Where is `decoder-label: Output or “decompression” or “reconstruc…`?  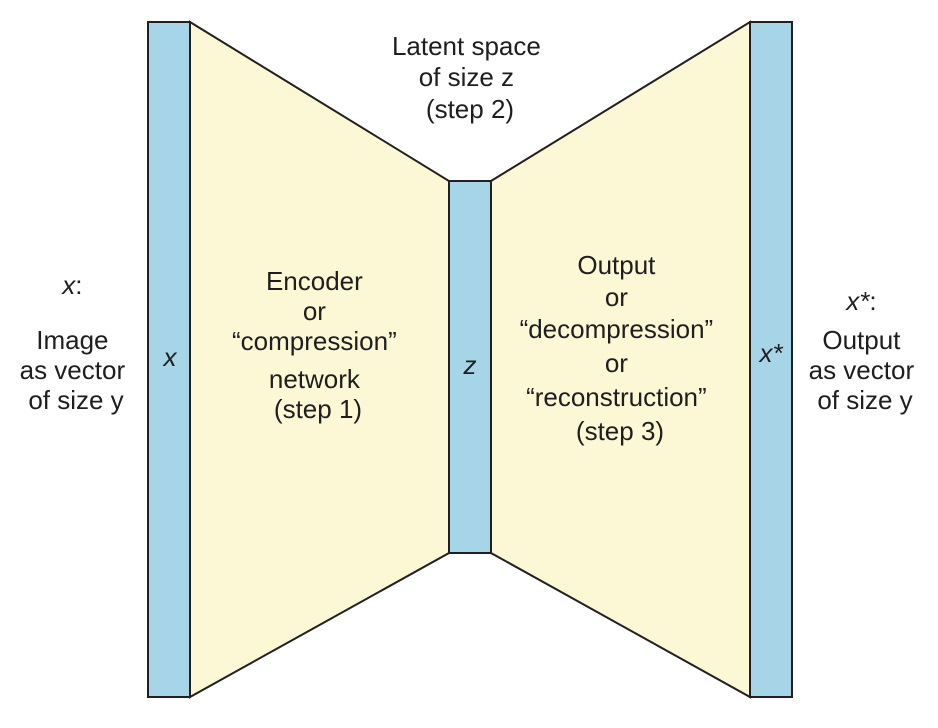
decoder-label: Output or “decompression” or “reconstruc… is located at coordinates (620, 348).